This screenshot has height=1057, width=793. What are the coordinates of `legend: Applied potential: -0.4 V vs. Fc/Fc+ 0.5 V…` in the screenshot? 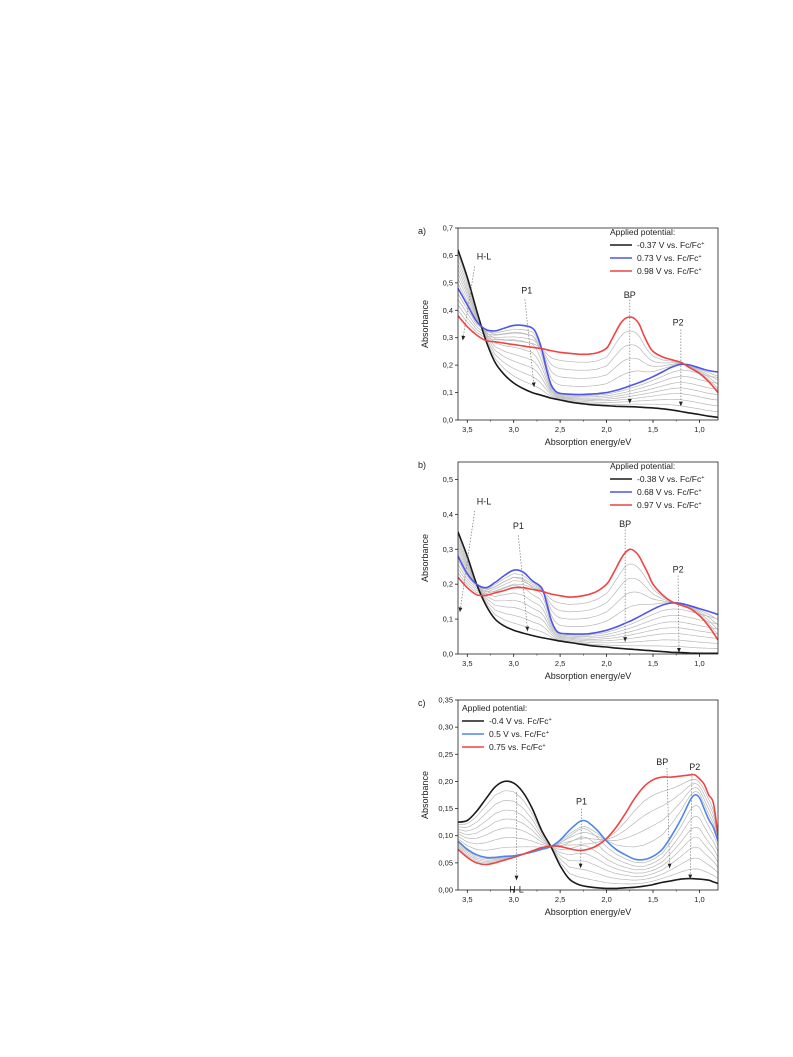 It's located at (507, 727).